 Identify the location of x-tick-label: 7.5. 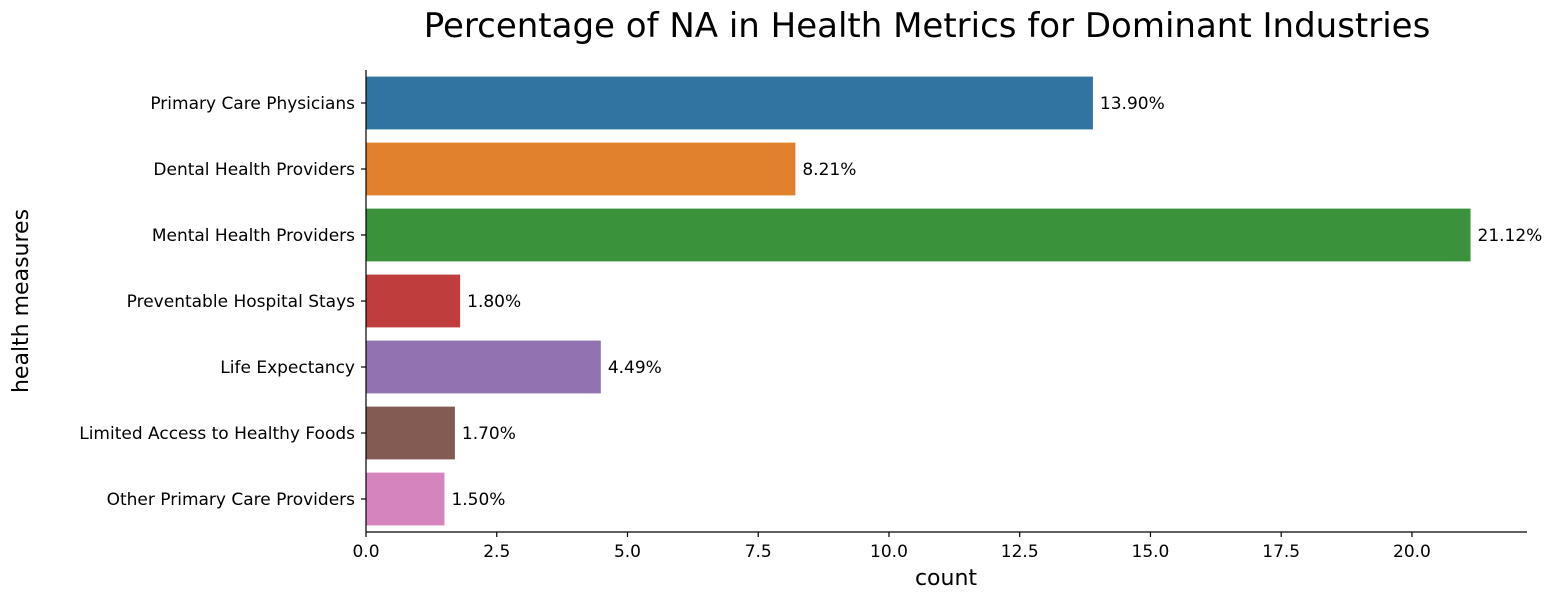
(758, 552).